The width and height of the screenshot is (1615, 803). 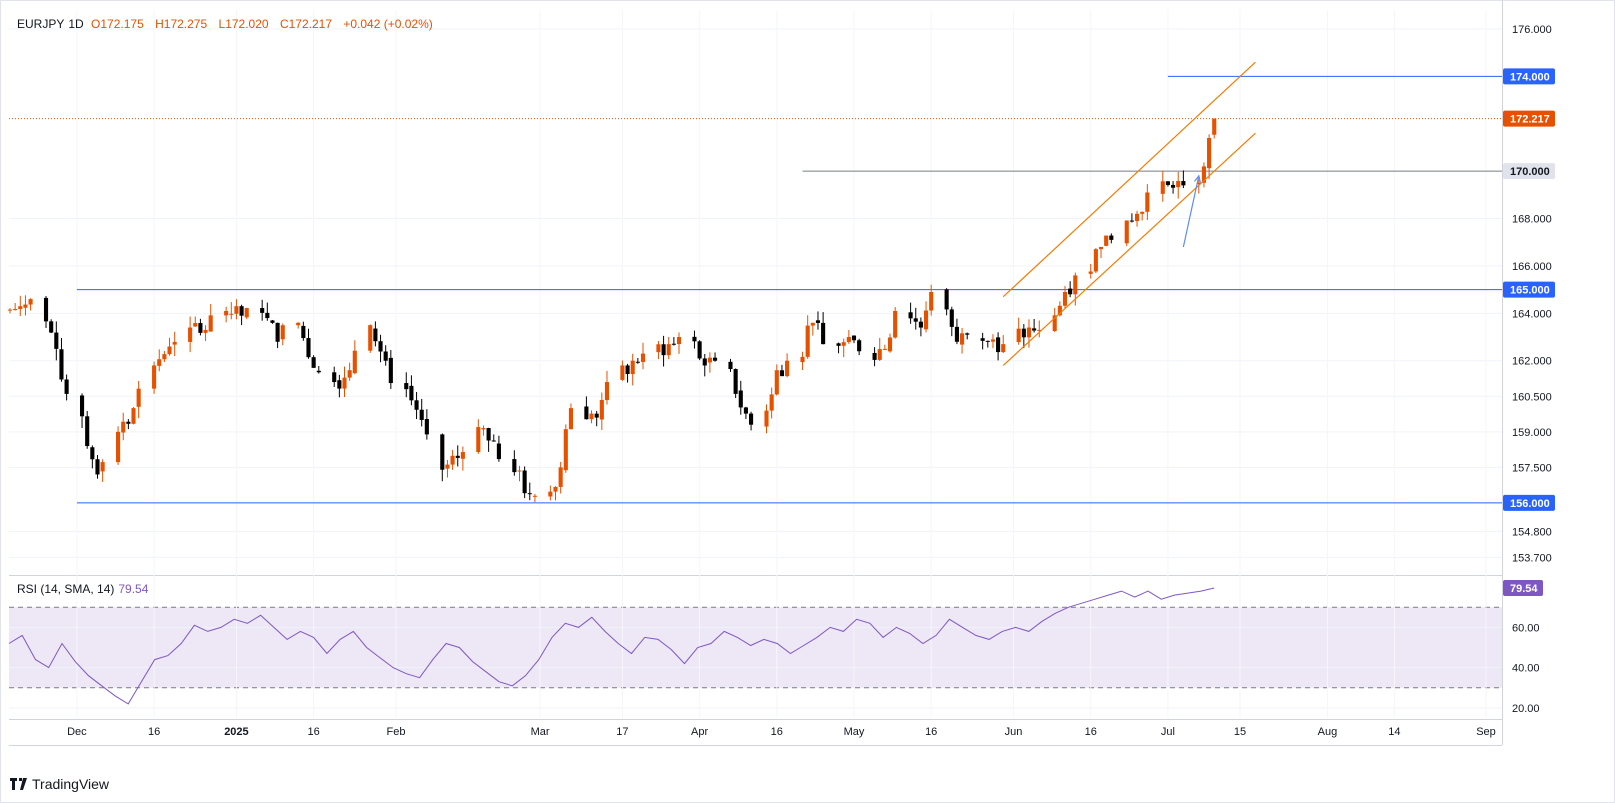 I want to click on rsi-value: 79.54, so click(x=133, y=589).